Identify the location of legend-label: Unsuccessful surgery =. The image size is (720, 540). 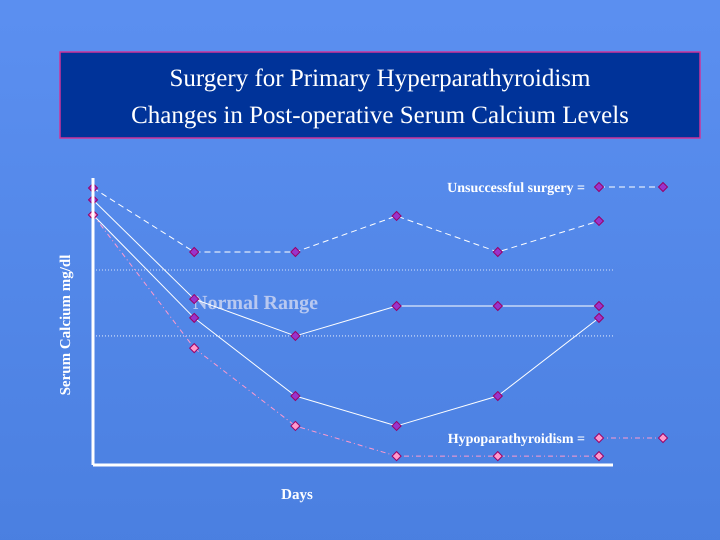
(516, 188).